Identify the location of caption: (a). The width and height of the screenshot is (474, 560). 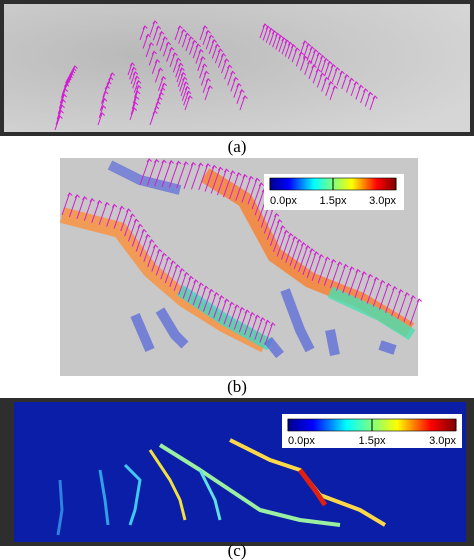
(237, 146).